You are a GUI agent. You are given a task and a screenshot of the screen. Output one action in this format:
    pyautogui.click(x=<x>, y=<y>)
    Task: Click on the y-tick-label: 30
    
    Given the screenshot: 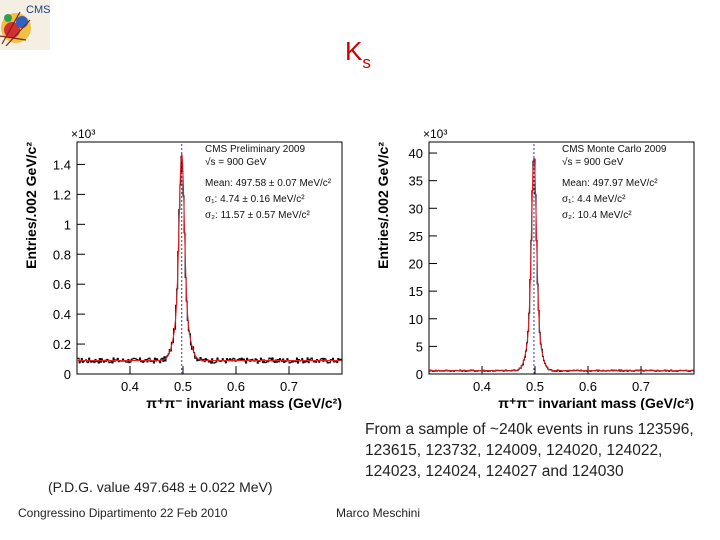 What is the action you would take?
    pyautogui.click(x=416, y=208)
    